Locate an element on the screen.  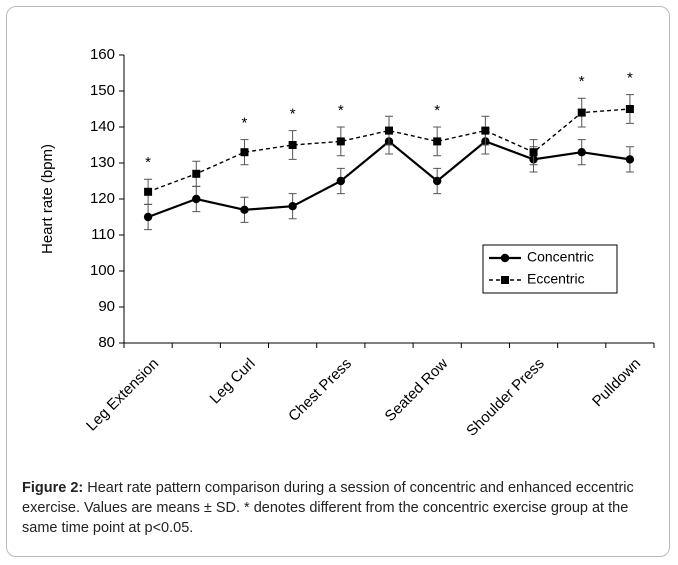
x-tick-label: Leg Extension is located at coordinates (122, 394).